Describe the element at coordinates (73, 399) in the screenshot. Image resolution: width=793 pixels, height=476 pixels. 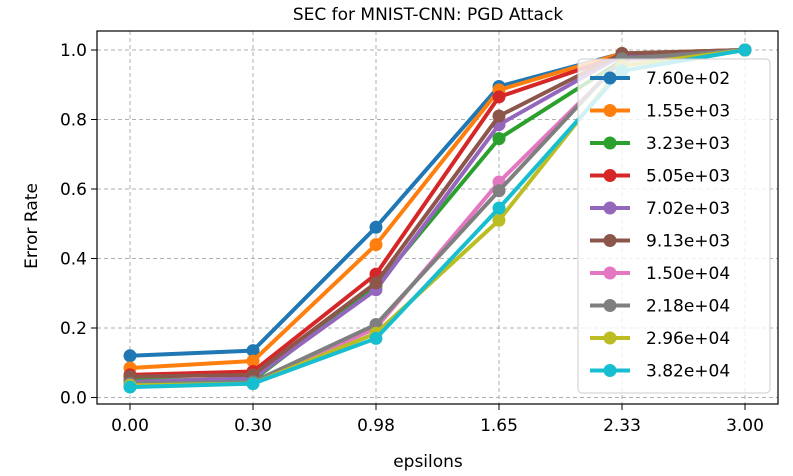
I see `y-tick-label: 0.0` at that location.